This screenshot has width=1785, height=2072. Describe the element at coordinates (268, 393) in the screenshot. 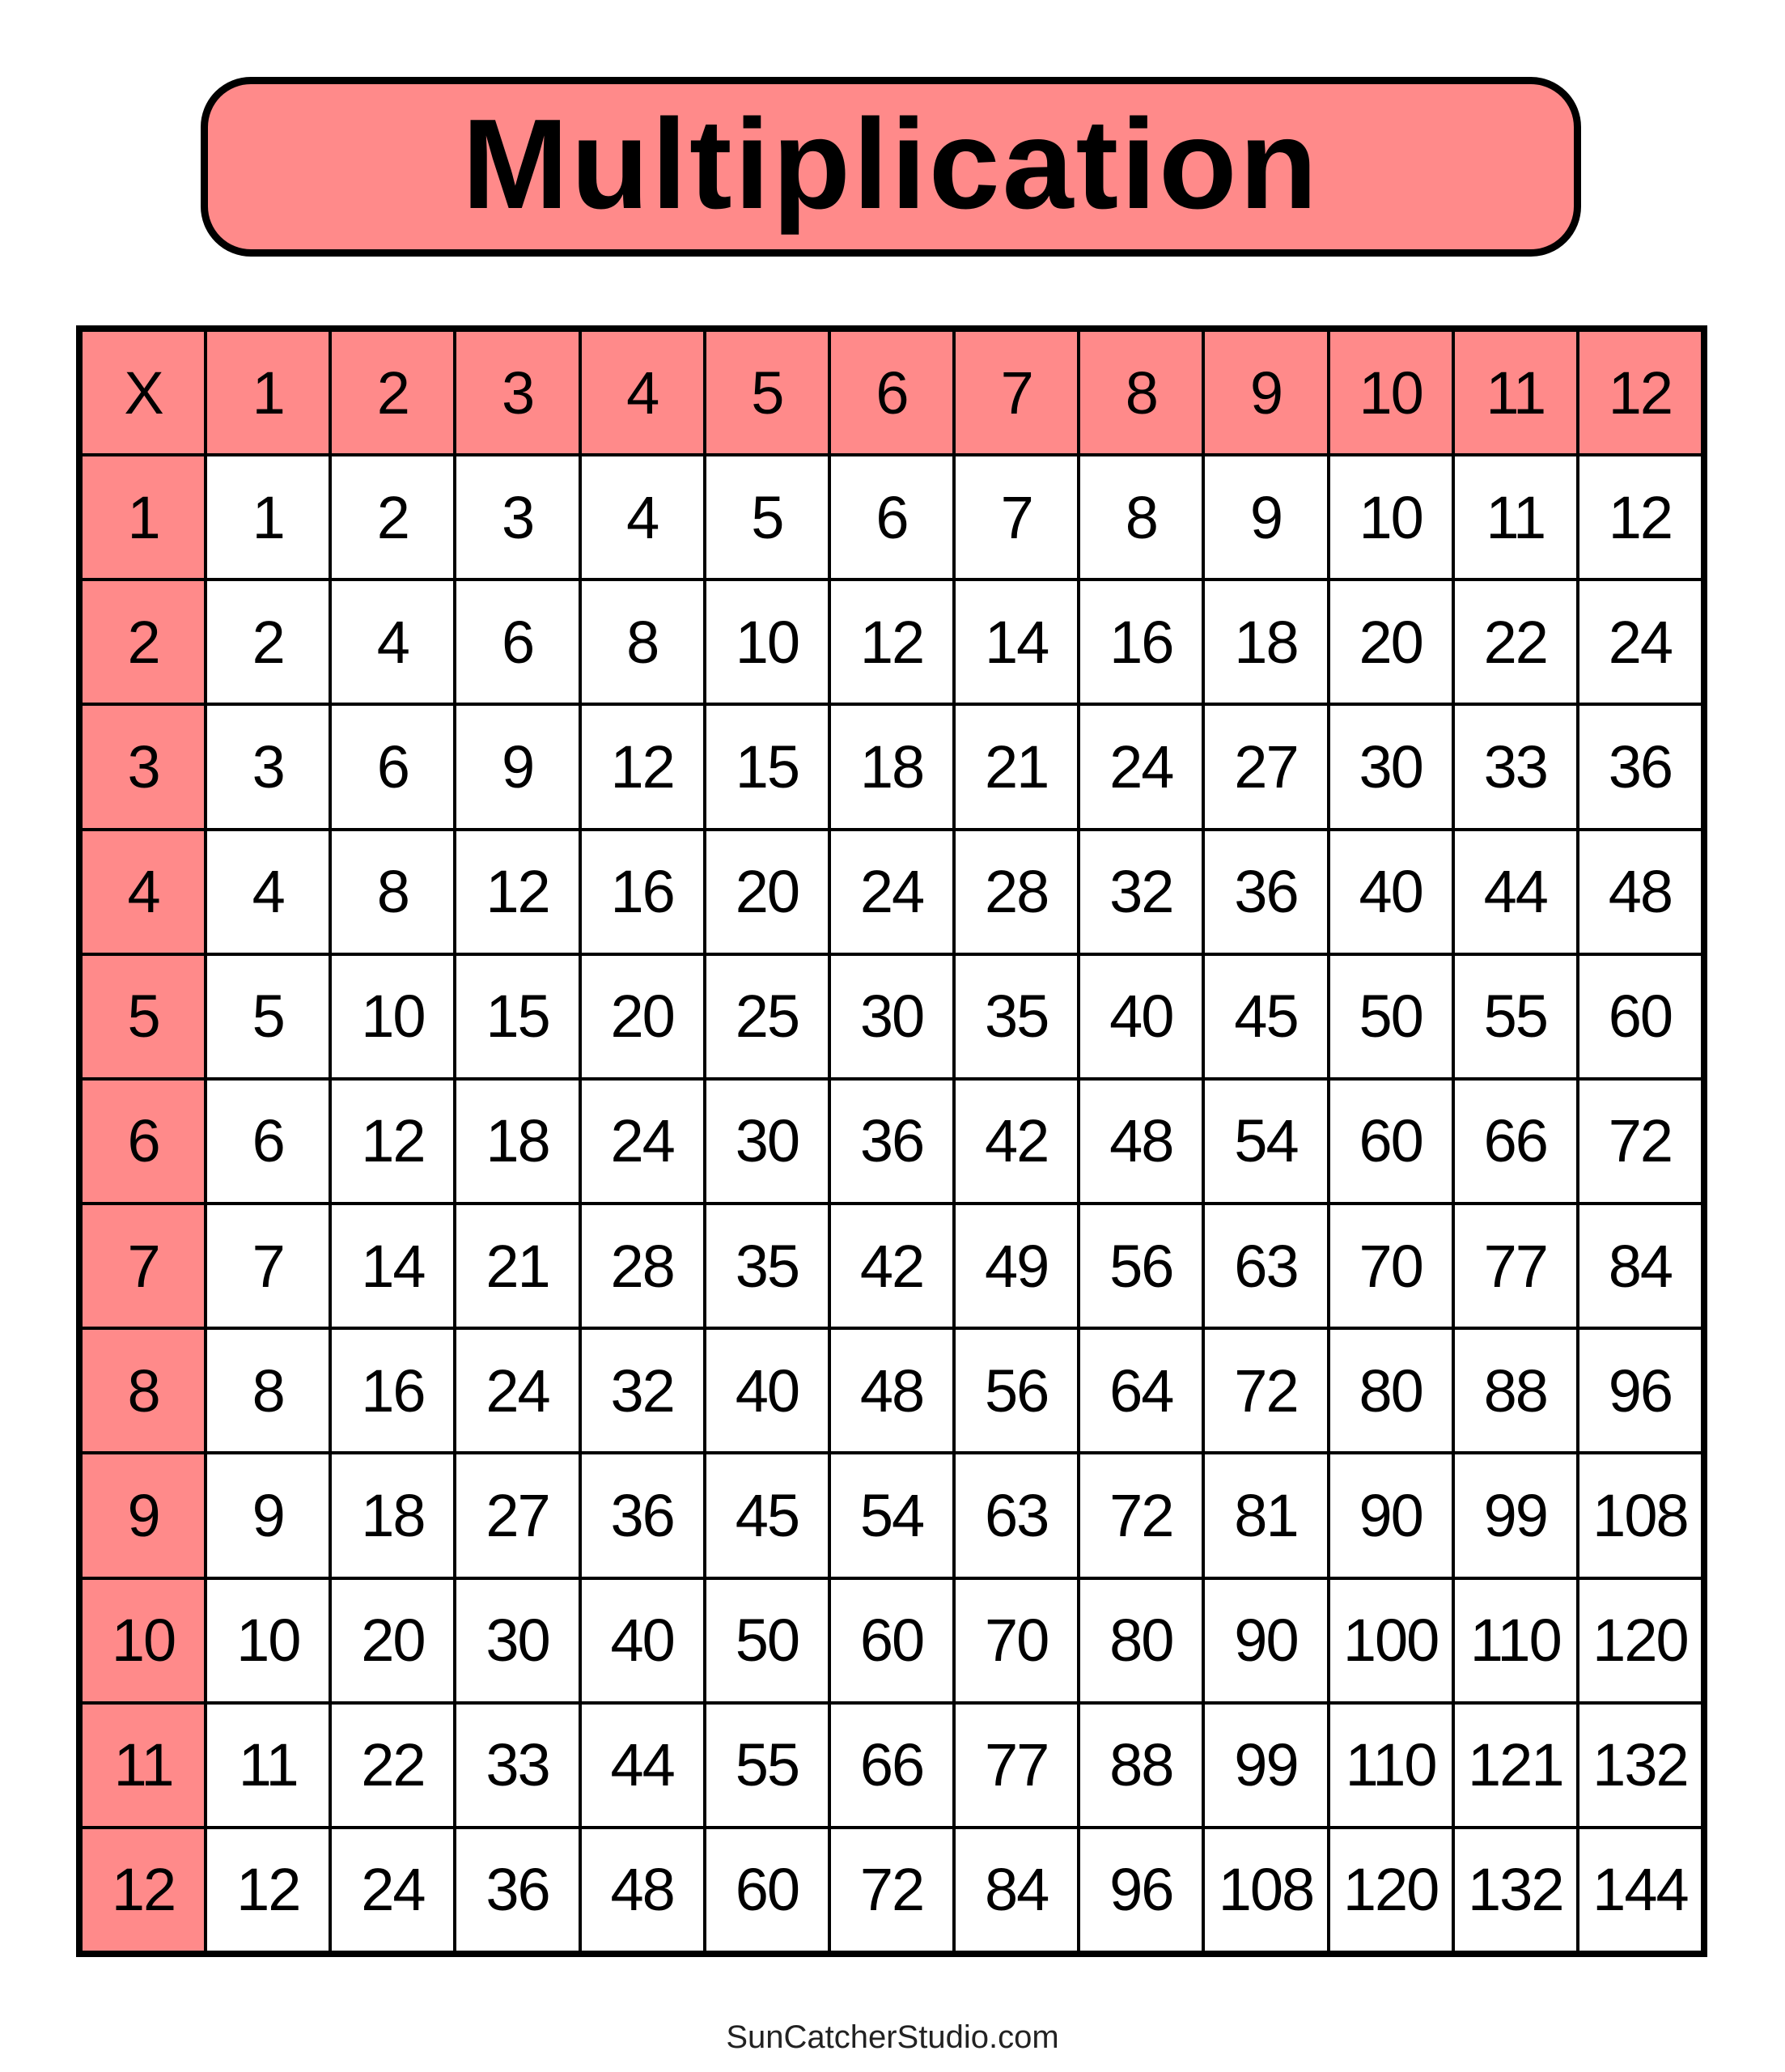

I see `column-header: 1` at that location.